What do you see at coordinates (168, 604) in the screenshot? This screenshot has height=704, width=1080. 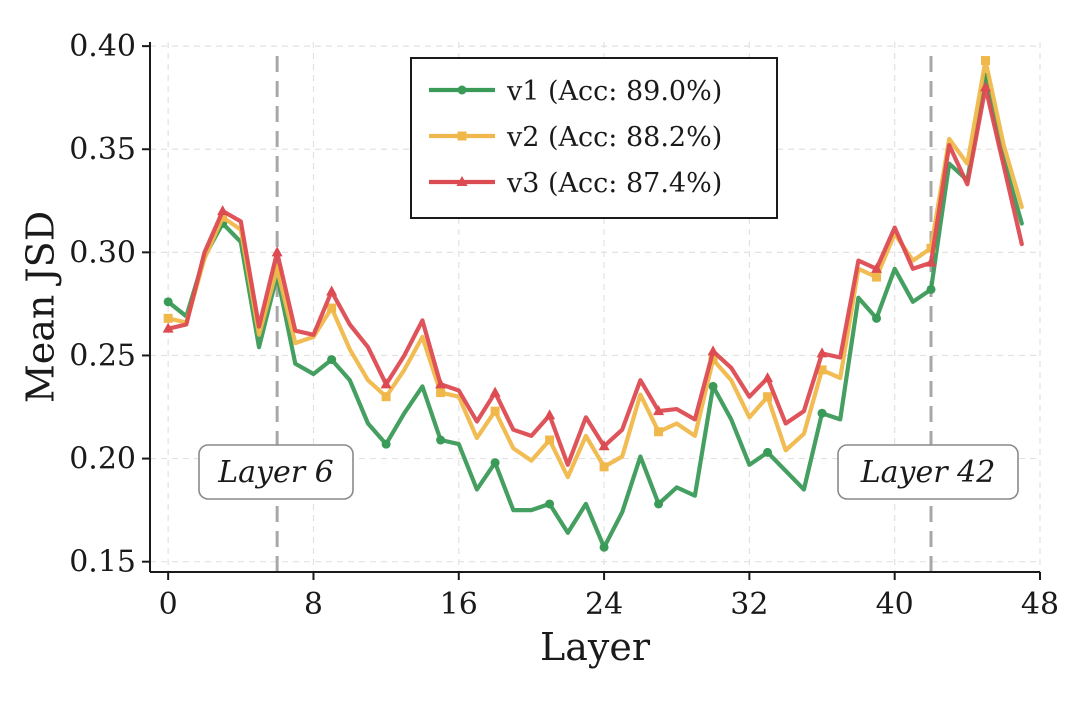 I see `x-tick-label: 0` at bounding box center [168, 604].